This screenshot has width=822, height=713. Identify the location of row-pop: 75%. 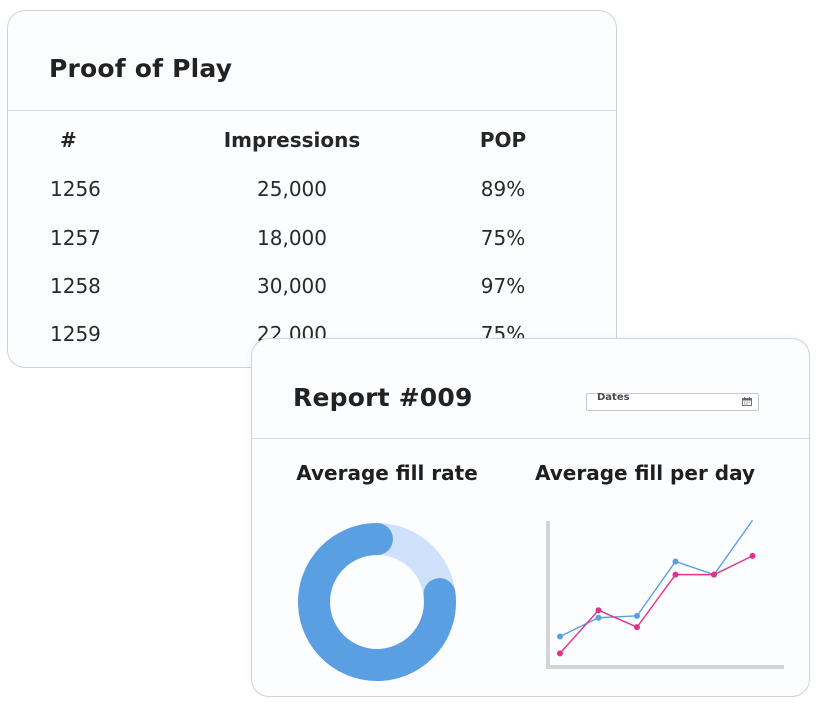
(503, 238).